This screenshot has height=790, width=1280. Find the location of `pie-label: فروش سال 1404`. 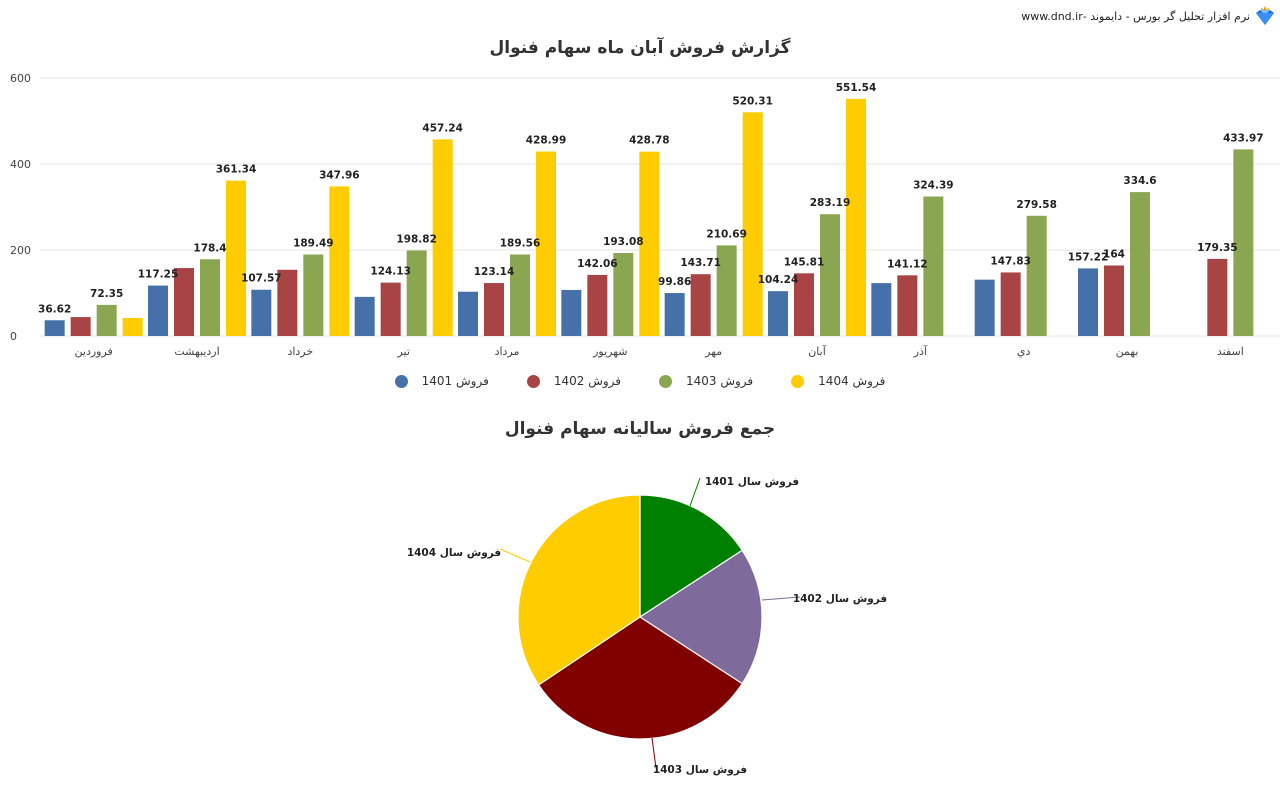

pie-label: فروش سال 1404 is located at coordinates (454, 553).